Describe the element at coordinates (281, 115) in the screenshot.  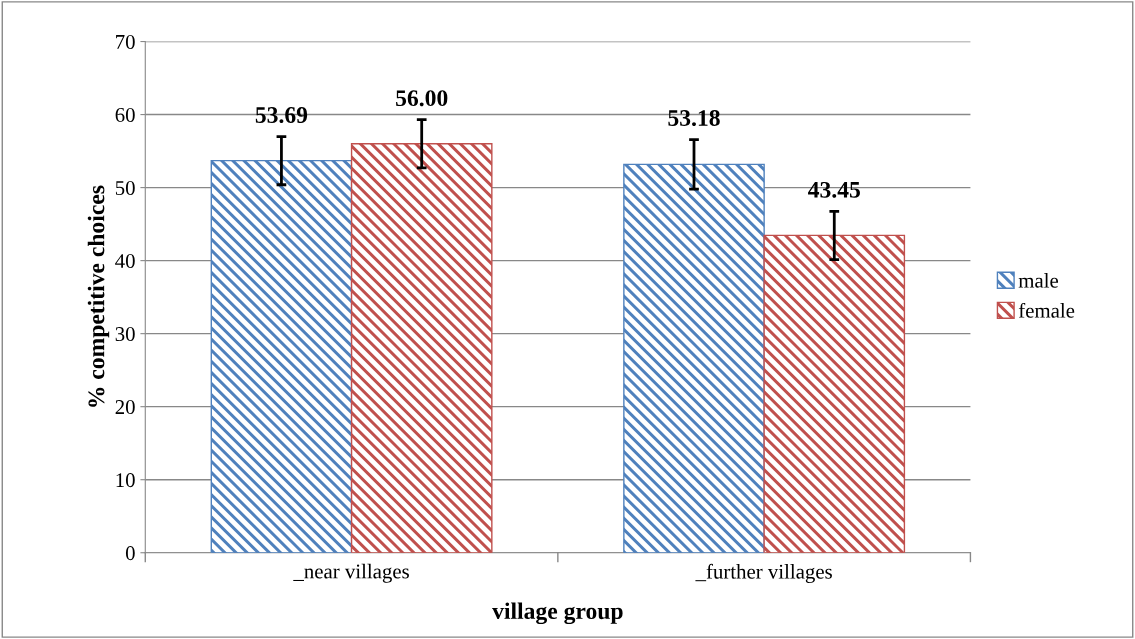
I see `data-label: 53.69` at that location.